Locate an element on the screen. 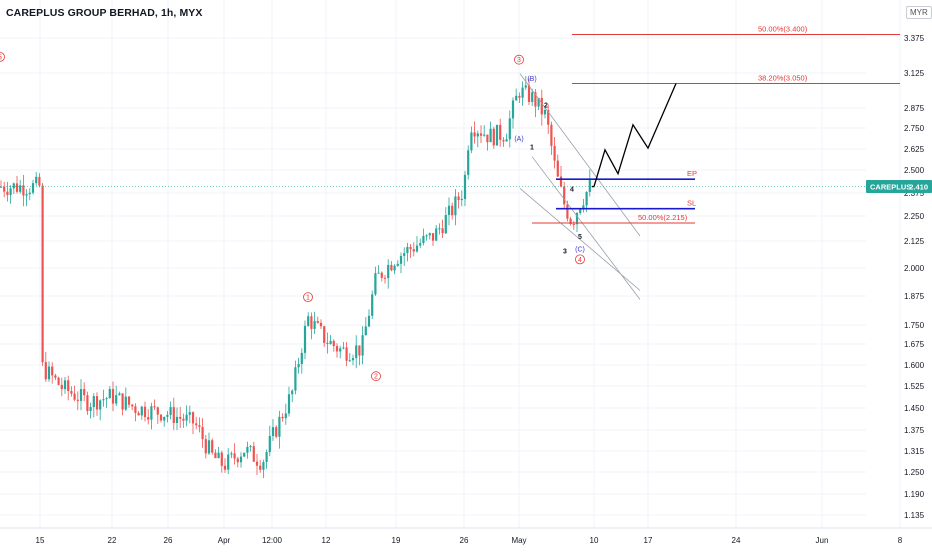 The width and height of the screenshot is (932, 555). wave-label: (C) is located at coordinates (580, 250).